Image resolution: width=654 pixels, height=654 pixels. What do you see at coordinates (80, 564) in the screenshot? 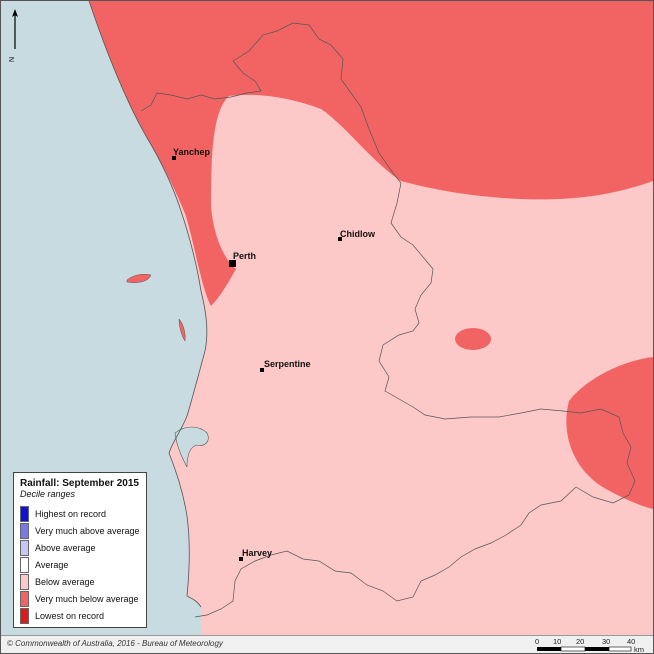
I see `legend-item-average: Average` at bounding box center [80, 564].